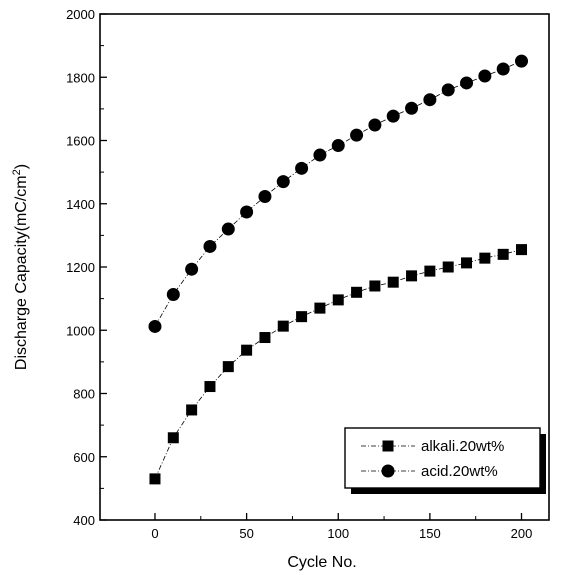 This screenshot has height=575, width=566. What do you see at coordinates (84, 394) in the screenshot?
I see `y-tick-label: 800` at bounding box center [84, 394].